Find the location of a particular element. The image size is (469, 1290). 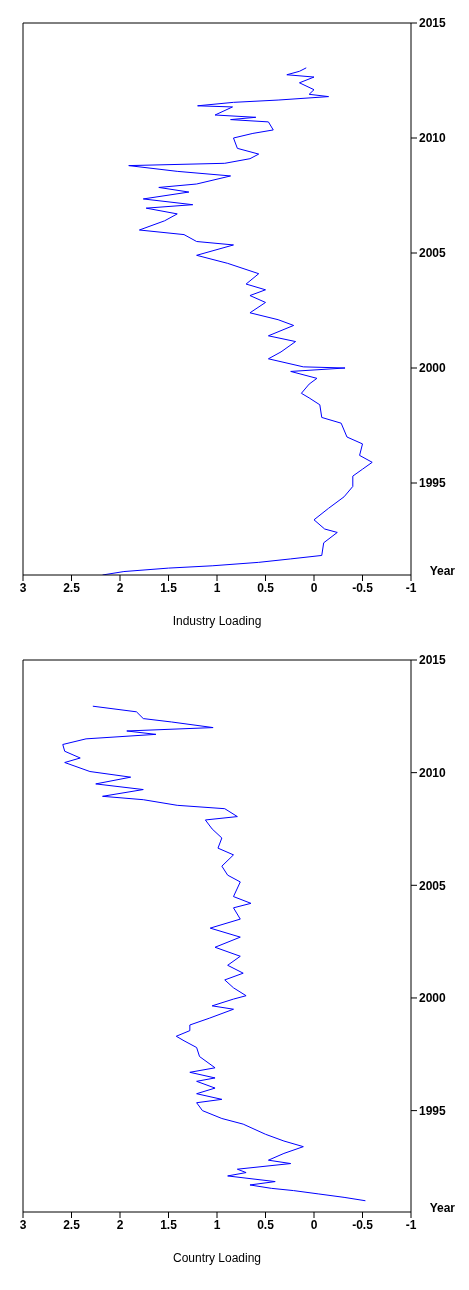

x-axis-title: Country Loading is located at coordinates (217, 1258).